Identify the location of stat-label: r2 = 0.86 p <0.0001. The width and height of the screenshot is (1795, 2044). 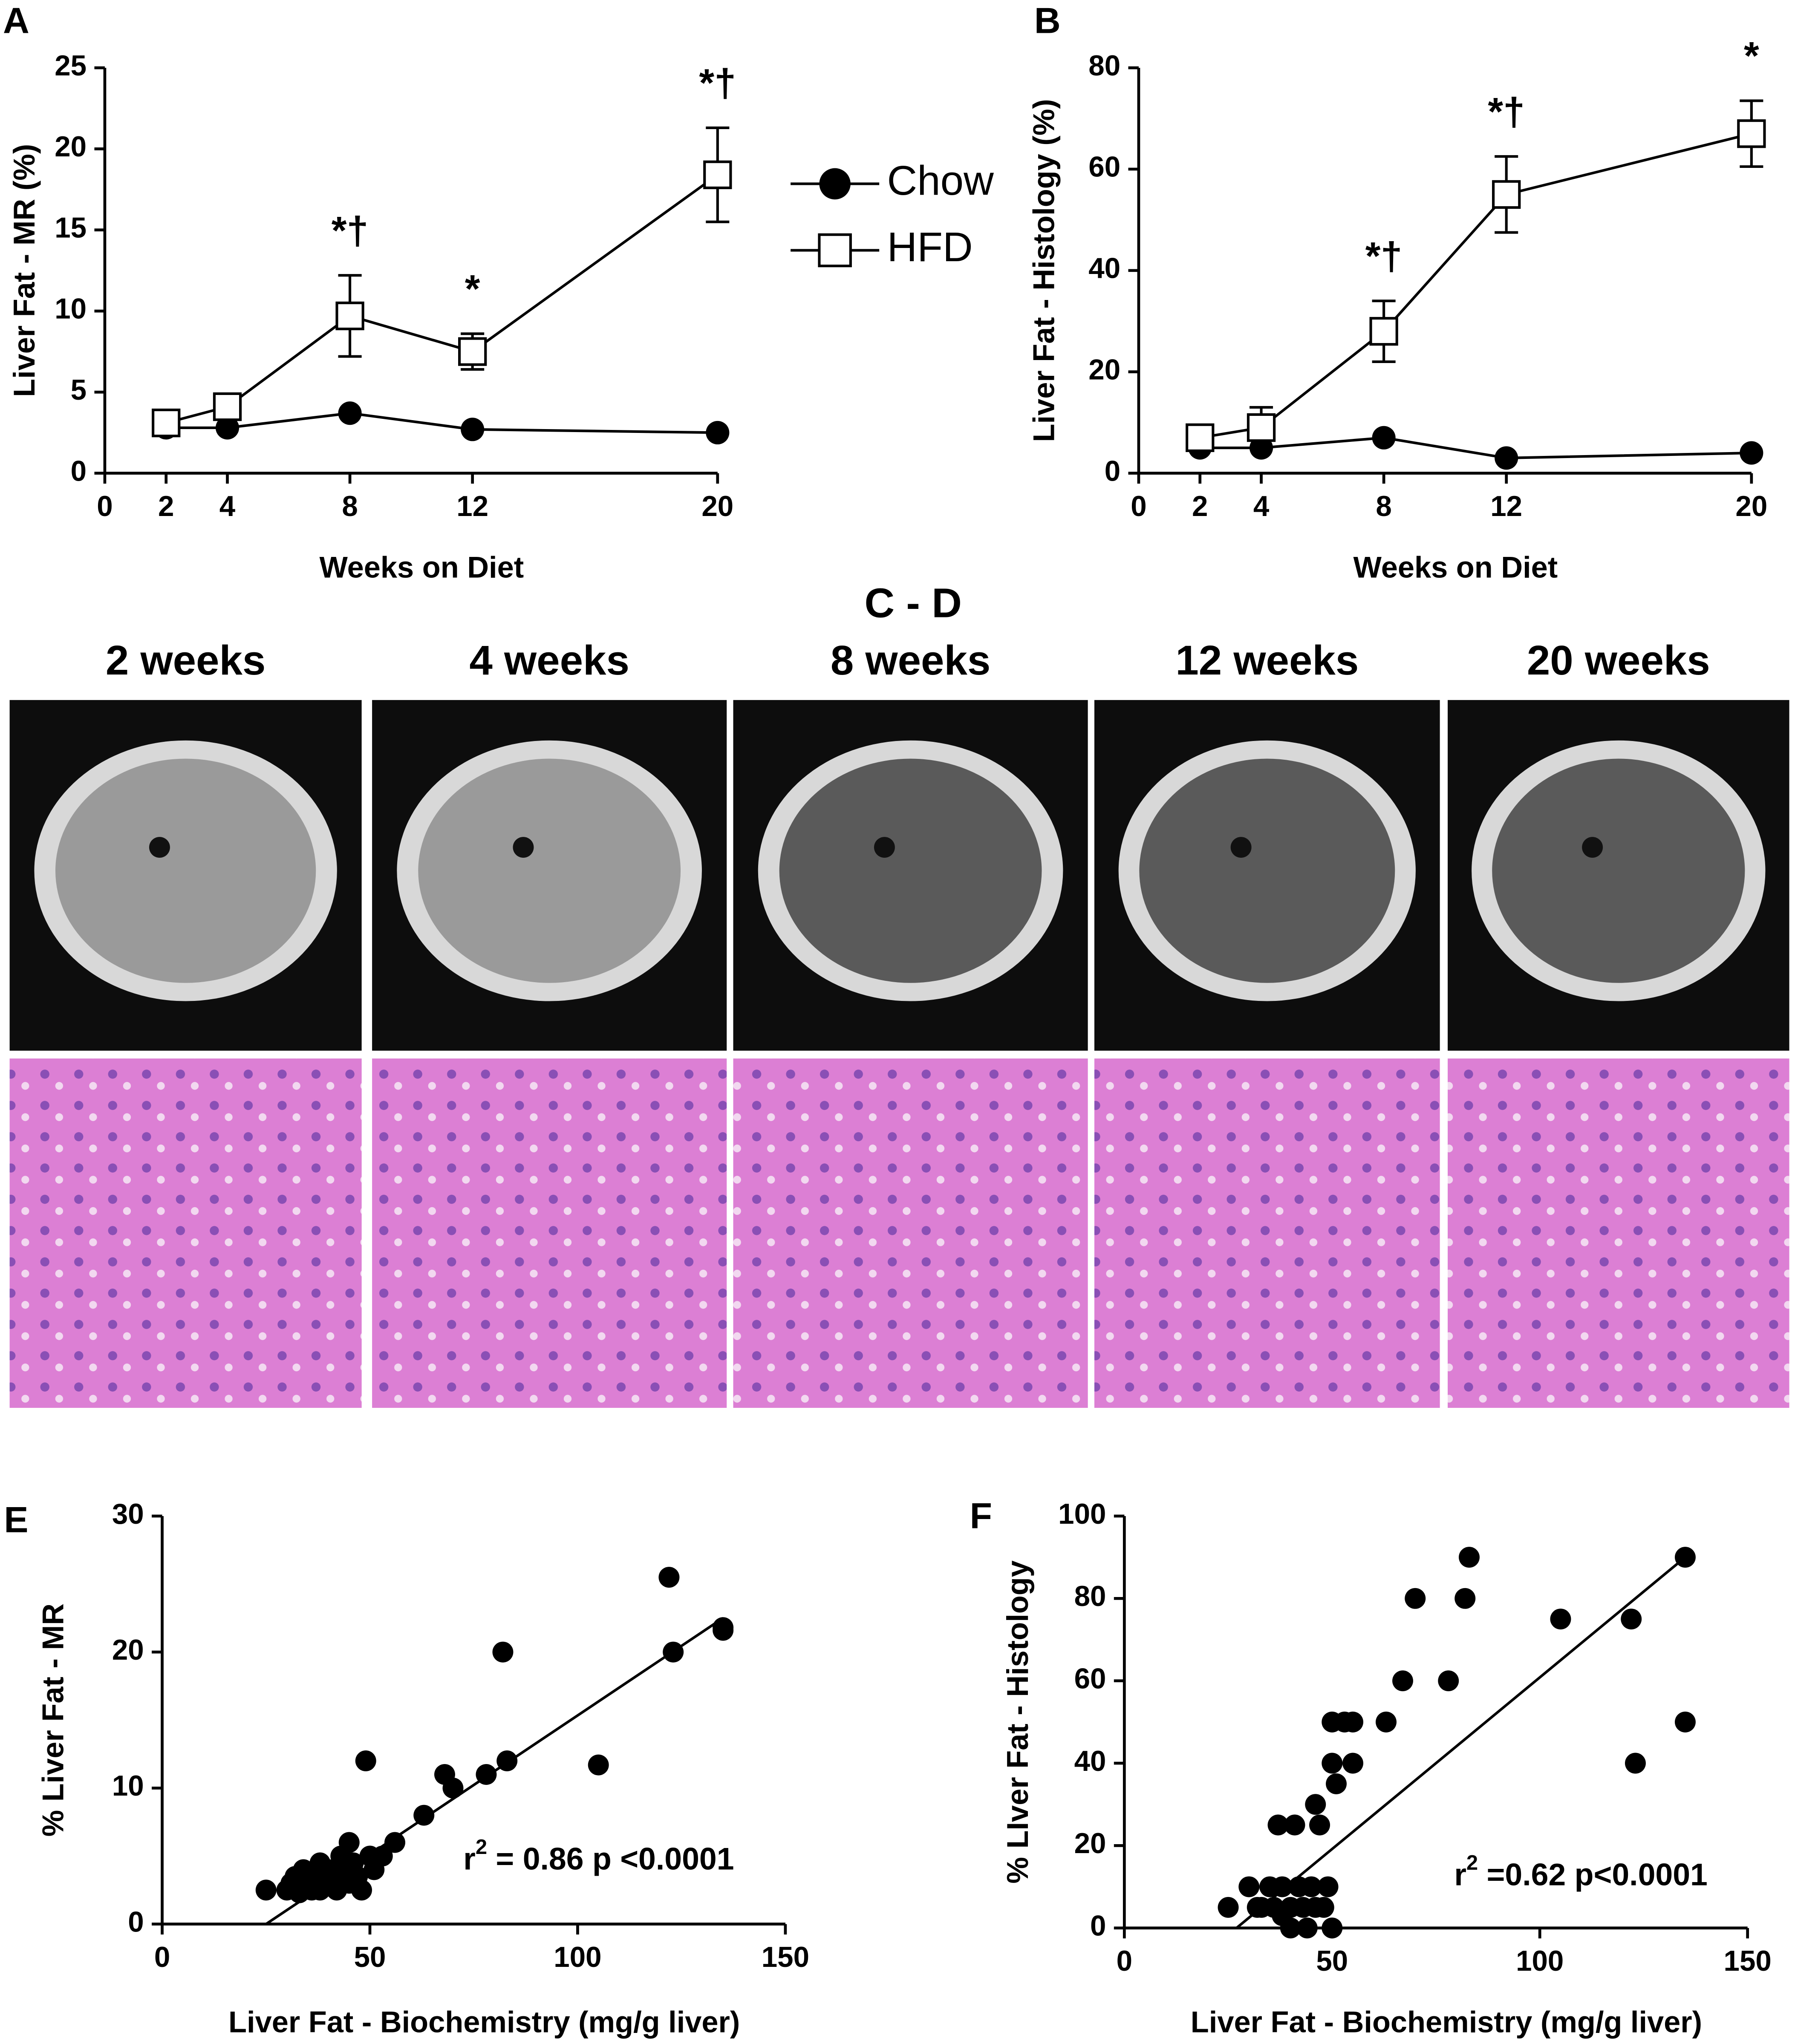
(598, 1856).